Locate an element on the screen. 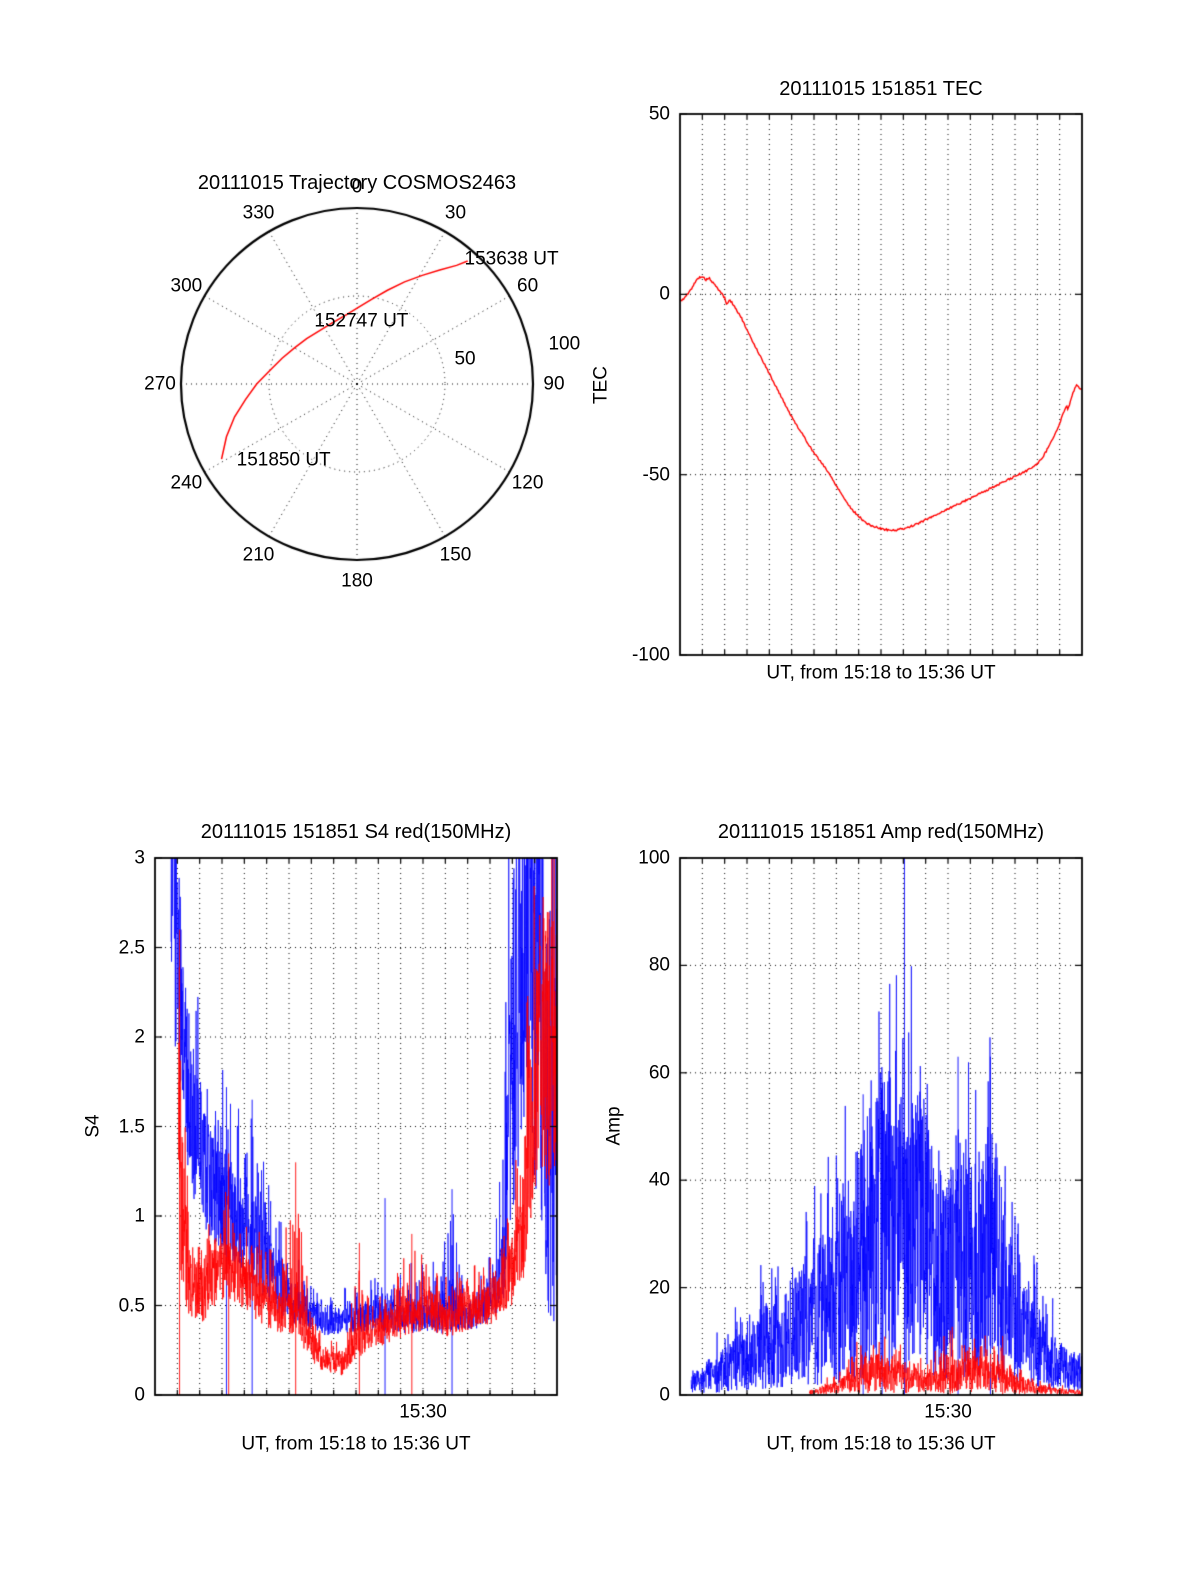  tec-xlabel: UT, from 15:18 to 15:36 UT is located at coordinates (881, 673).